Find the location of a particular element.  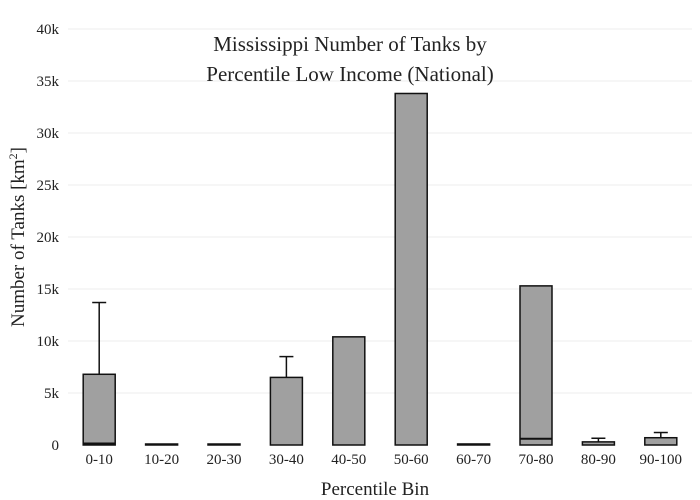

x-axis-title: Percentile Bin is located at coordinates (375, 489).